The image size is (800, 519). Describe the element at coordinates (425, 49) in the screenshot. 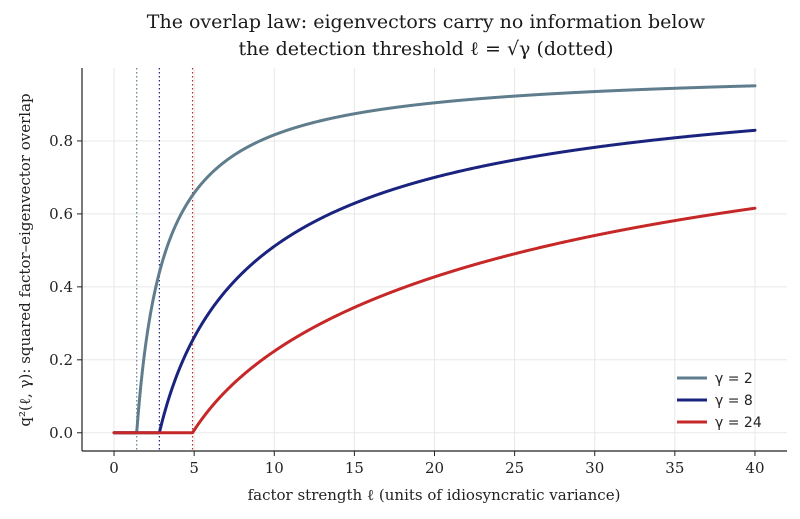

I see `chart-title-line2: the detection threshold ℓ = √γ (dotted)` at that location.